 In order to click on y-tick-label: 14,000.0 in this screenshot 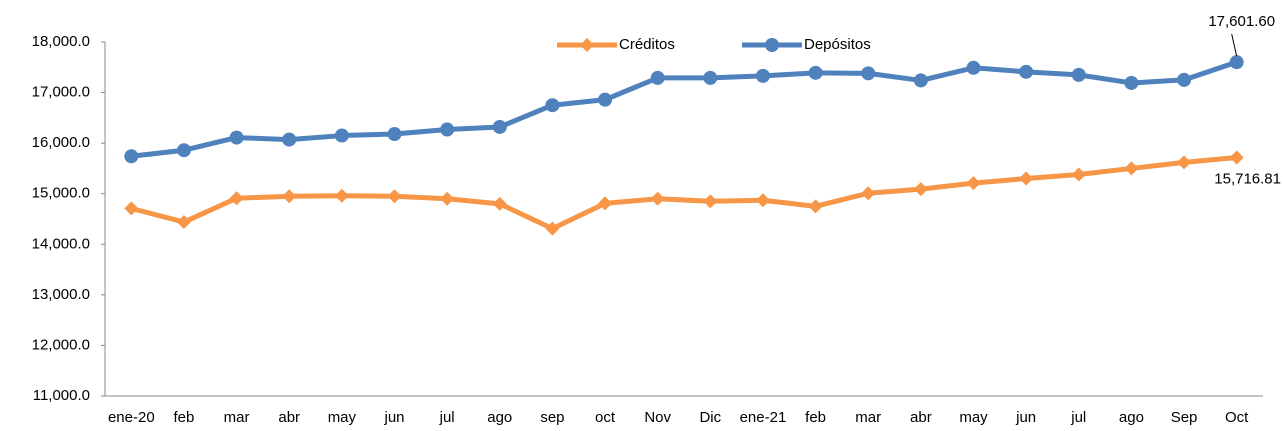, I will do `click(61, 243)`.